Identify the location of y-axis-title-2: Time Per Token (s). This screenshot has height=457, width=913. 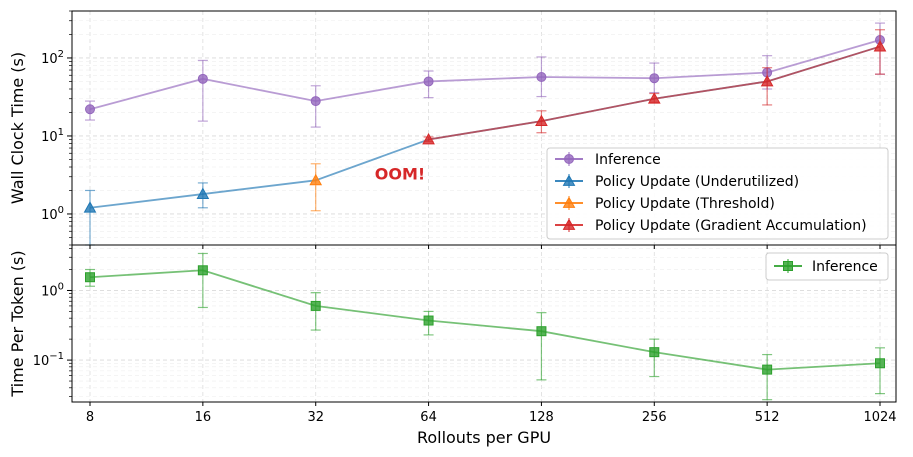
(17, 323).